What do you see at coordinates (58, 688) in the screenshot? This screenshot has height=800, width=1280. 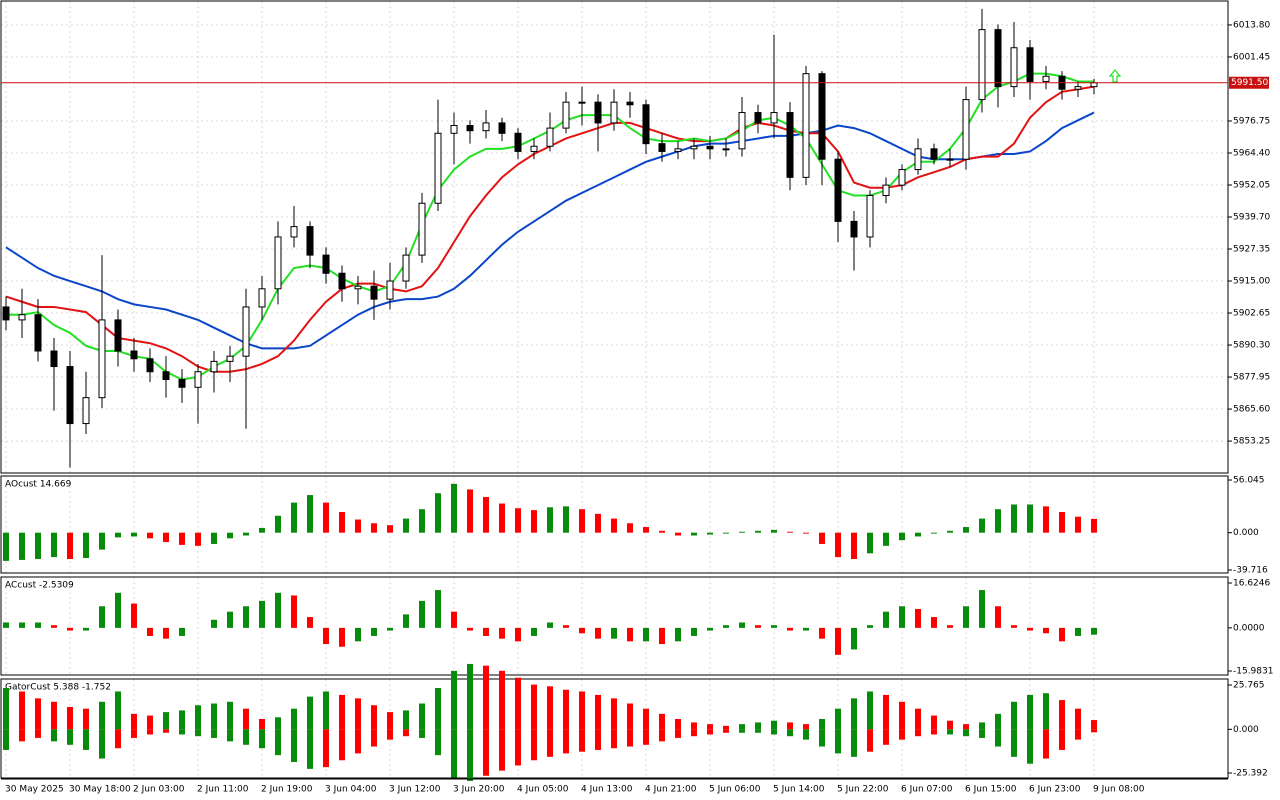 I see `pane-title: GatorCust 5.388 -1.752` at bounding box center [58, 688].